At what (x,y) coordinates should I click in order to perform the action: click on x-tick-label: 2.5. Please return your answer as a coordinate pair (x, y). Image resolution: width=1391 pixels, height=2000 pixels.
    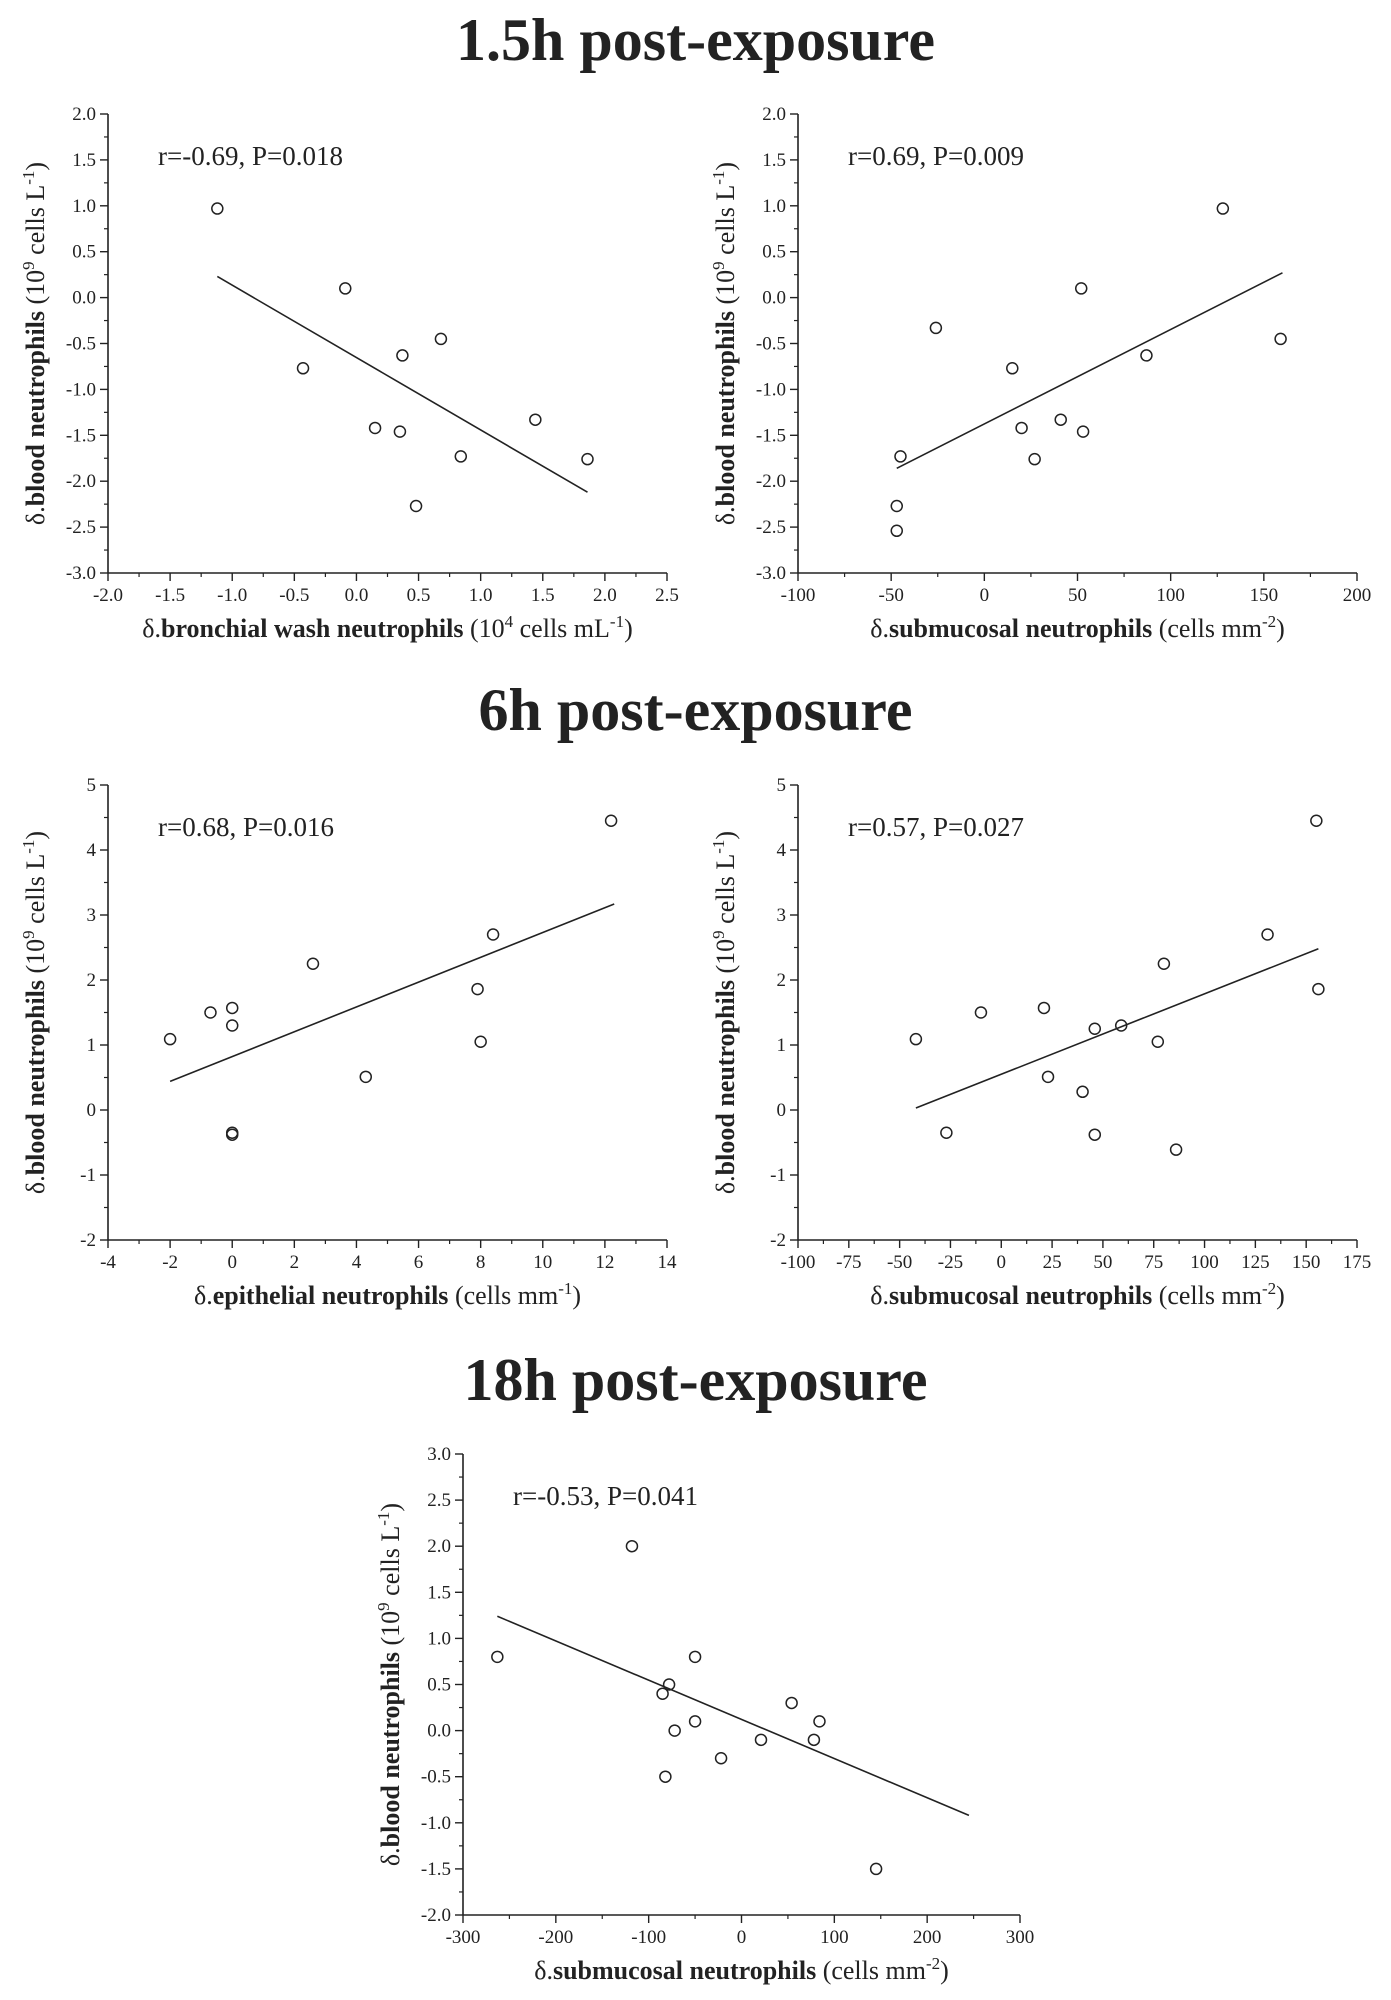
    Looking at the image, I should click on (667, 595).